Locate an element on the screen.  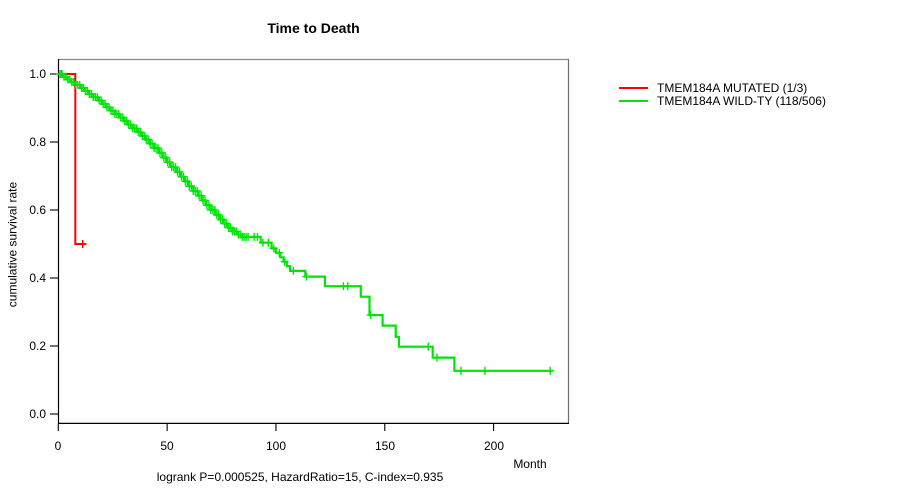
survival-curve-mutated is located at coordinates (72, 159).